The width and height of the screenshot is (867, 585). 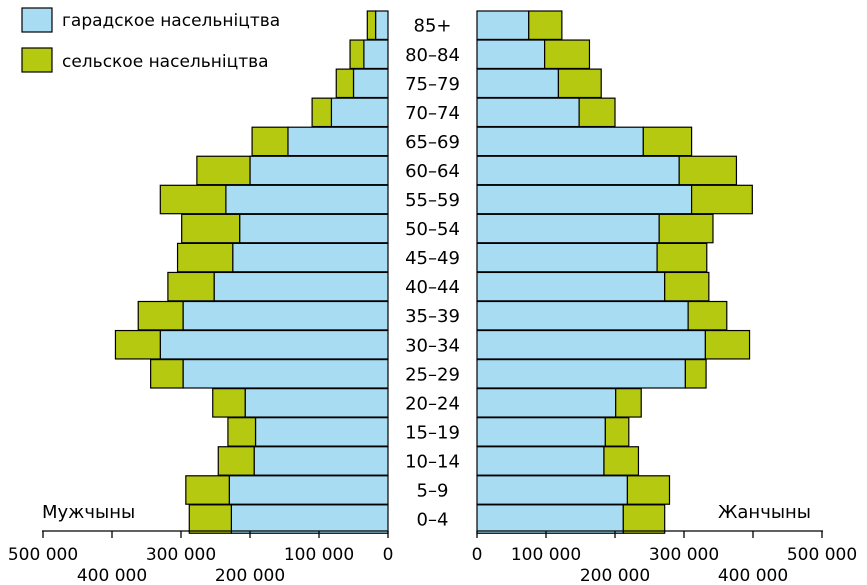 What do you see at coordinates (432, 171) in the screenshot?
I see `age-label: 60–64` at bounding box center [432, 171].